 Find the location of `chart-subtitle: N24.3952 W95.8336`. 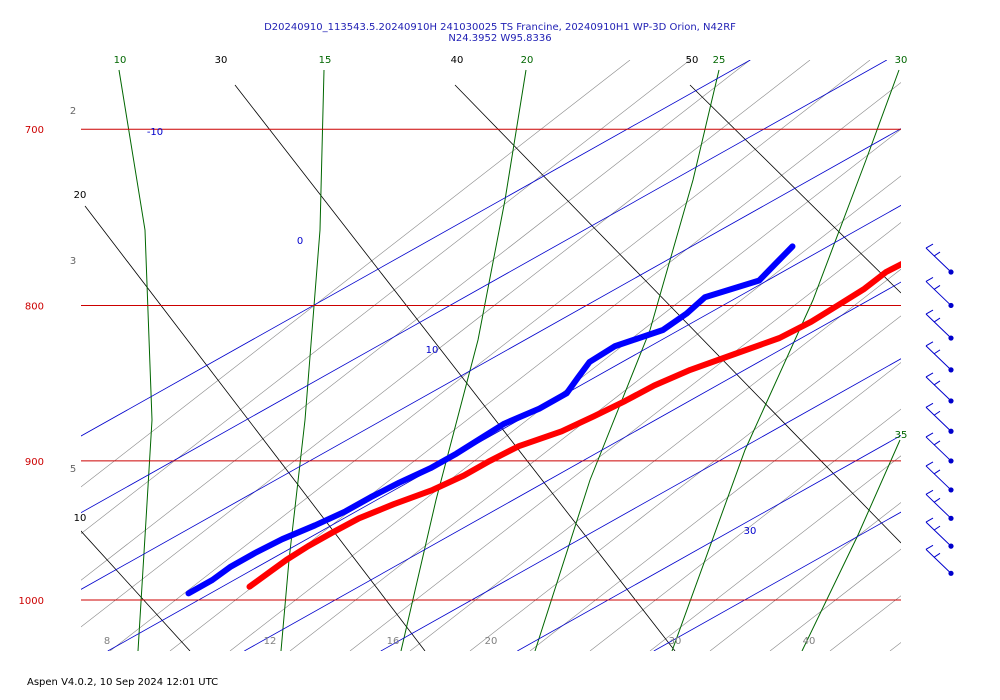

chart-subtitle: N24.3952 W95.8336 is located at coordinates (500, 38).